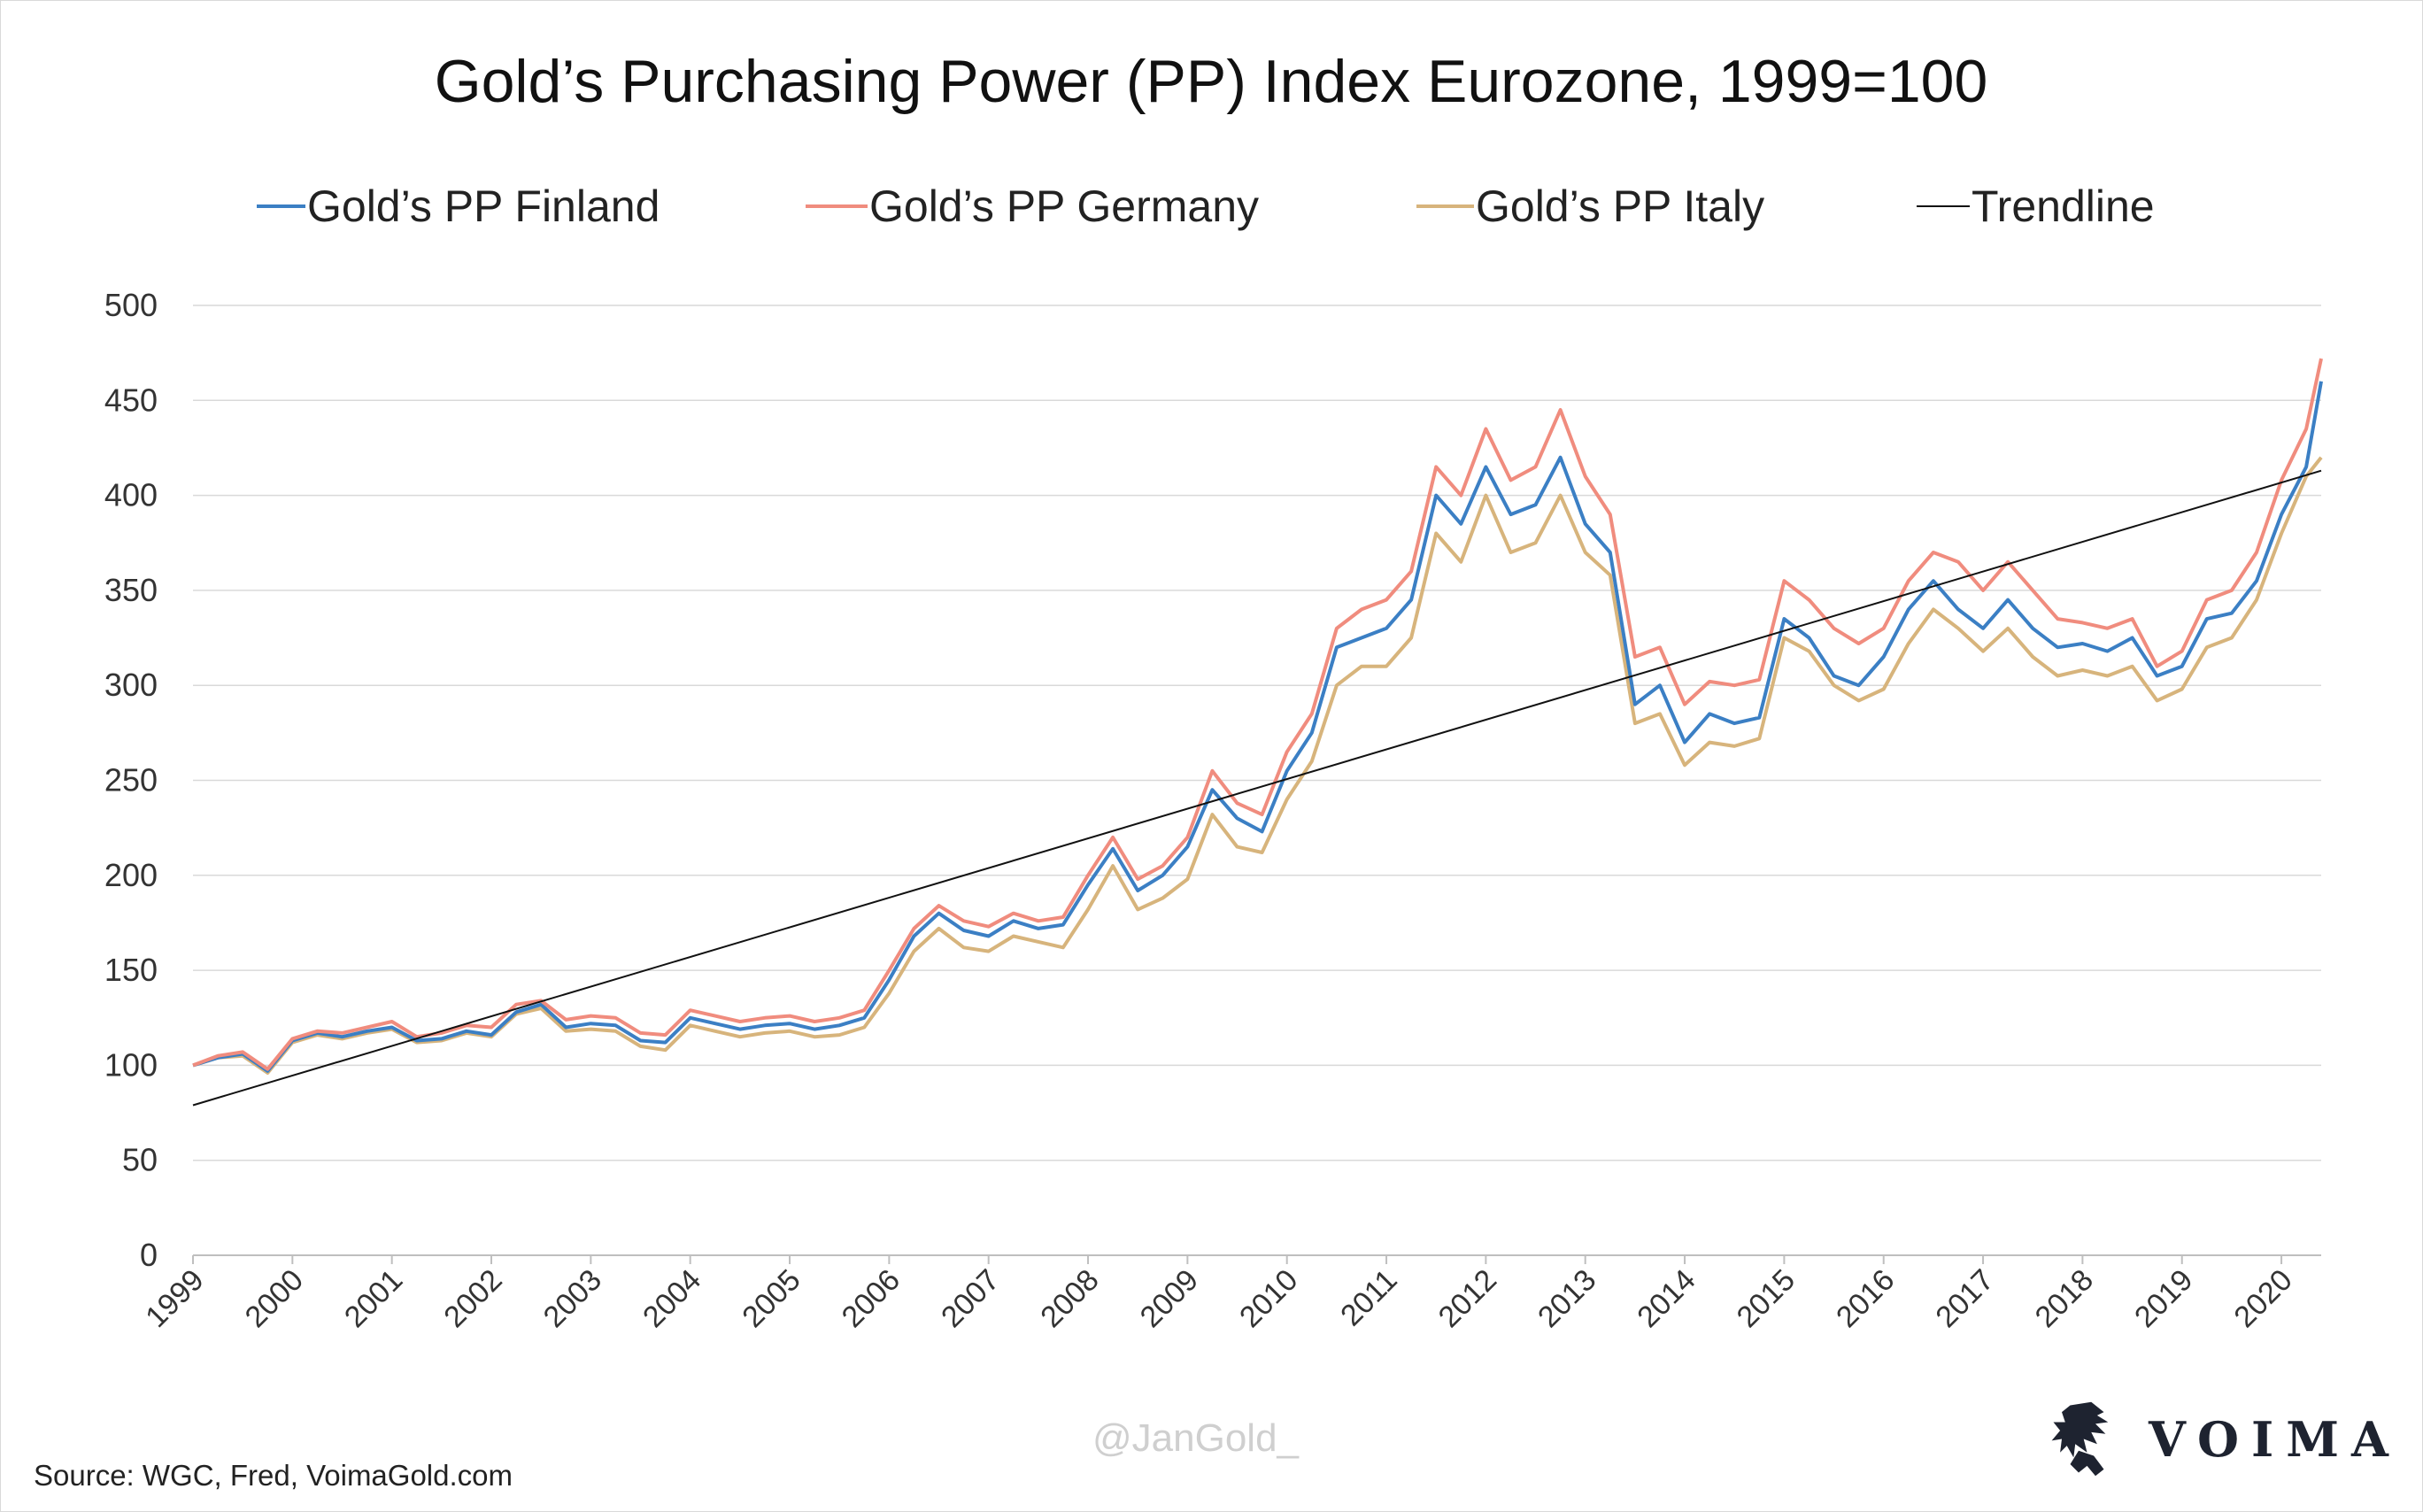  I want to click on x-tick-label: 2014, so click(1667, 1298).